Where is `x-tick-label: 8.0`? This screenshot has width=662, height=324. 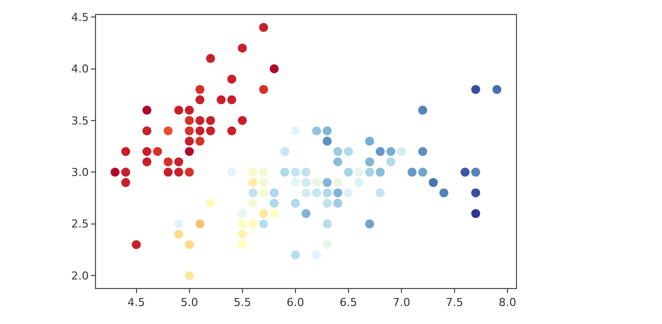 x-tick-label: 8.0 is located at coordinates (507, 303).